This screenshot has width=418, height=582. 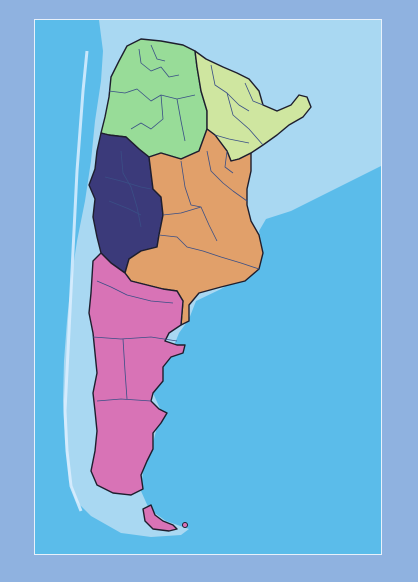 What do you see at coordinates (185, 525) in the screenshot?
I see `island-marker` at bounding box center [185, 525].